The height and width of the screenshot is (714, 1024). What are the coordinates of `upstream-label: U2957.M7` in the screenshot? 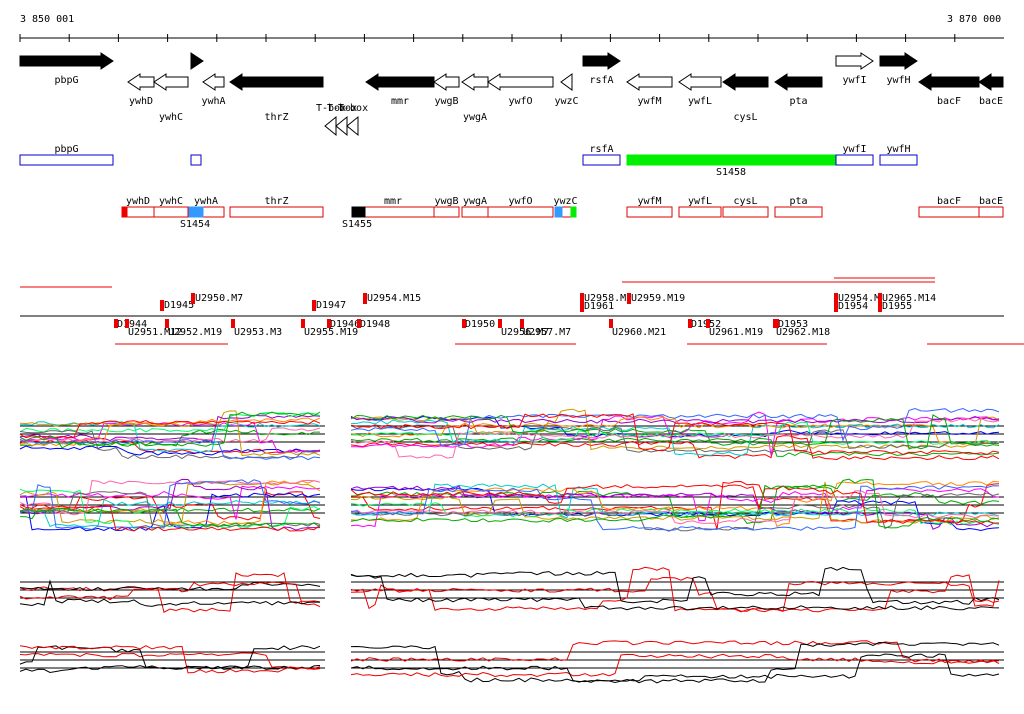 It's located at (547, 332).